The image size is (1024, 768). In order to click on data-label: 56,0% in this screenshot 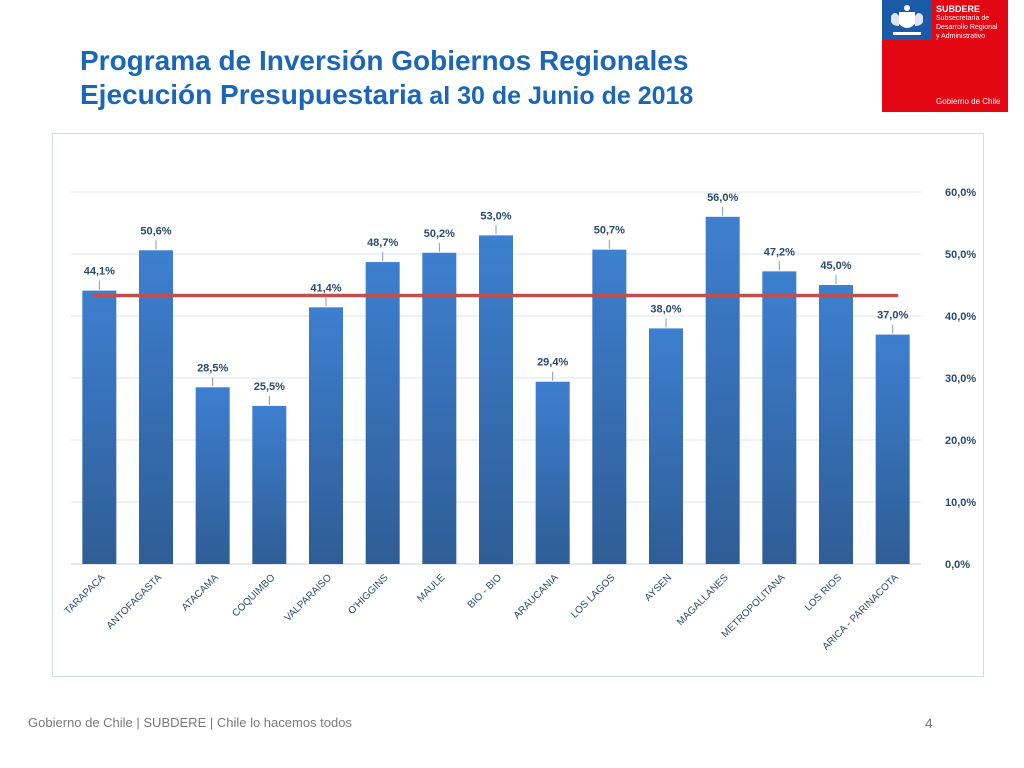, I will do `click(722, 198)`.